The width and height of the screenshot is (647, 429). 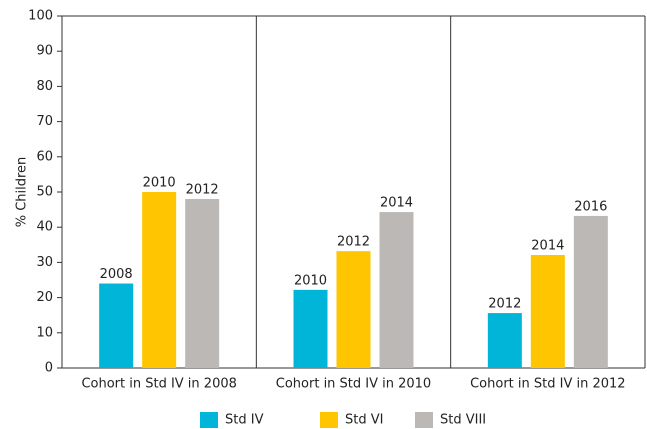 I want to click on x-tick-label: Cohort in Std IV in 2010, so click(x=353, y=384).